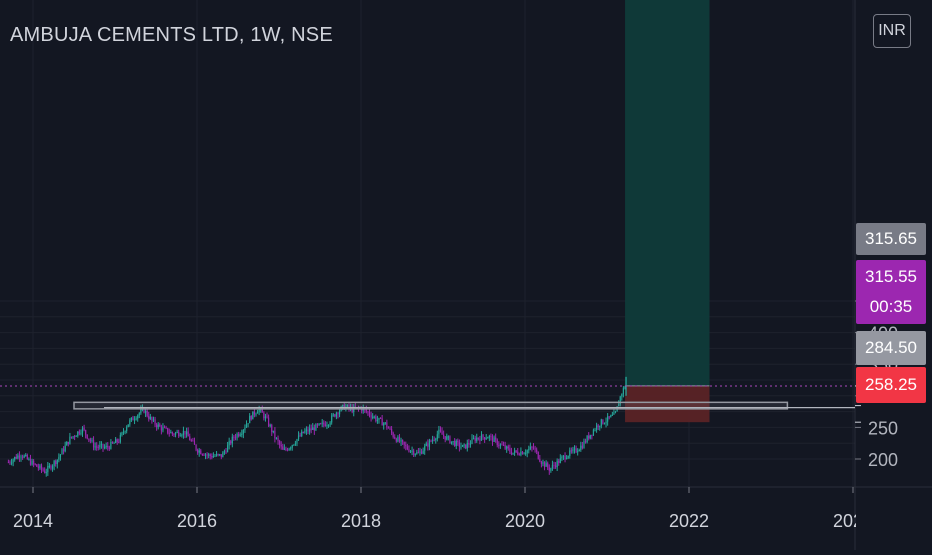 The image size is (932, 555). Describe the element at coordinates (891, 306) in the screenshot. I see `bar-countdown: 00:35` at that location.